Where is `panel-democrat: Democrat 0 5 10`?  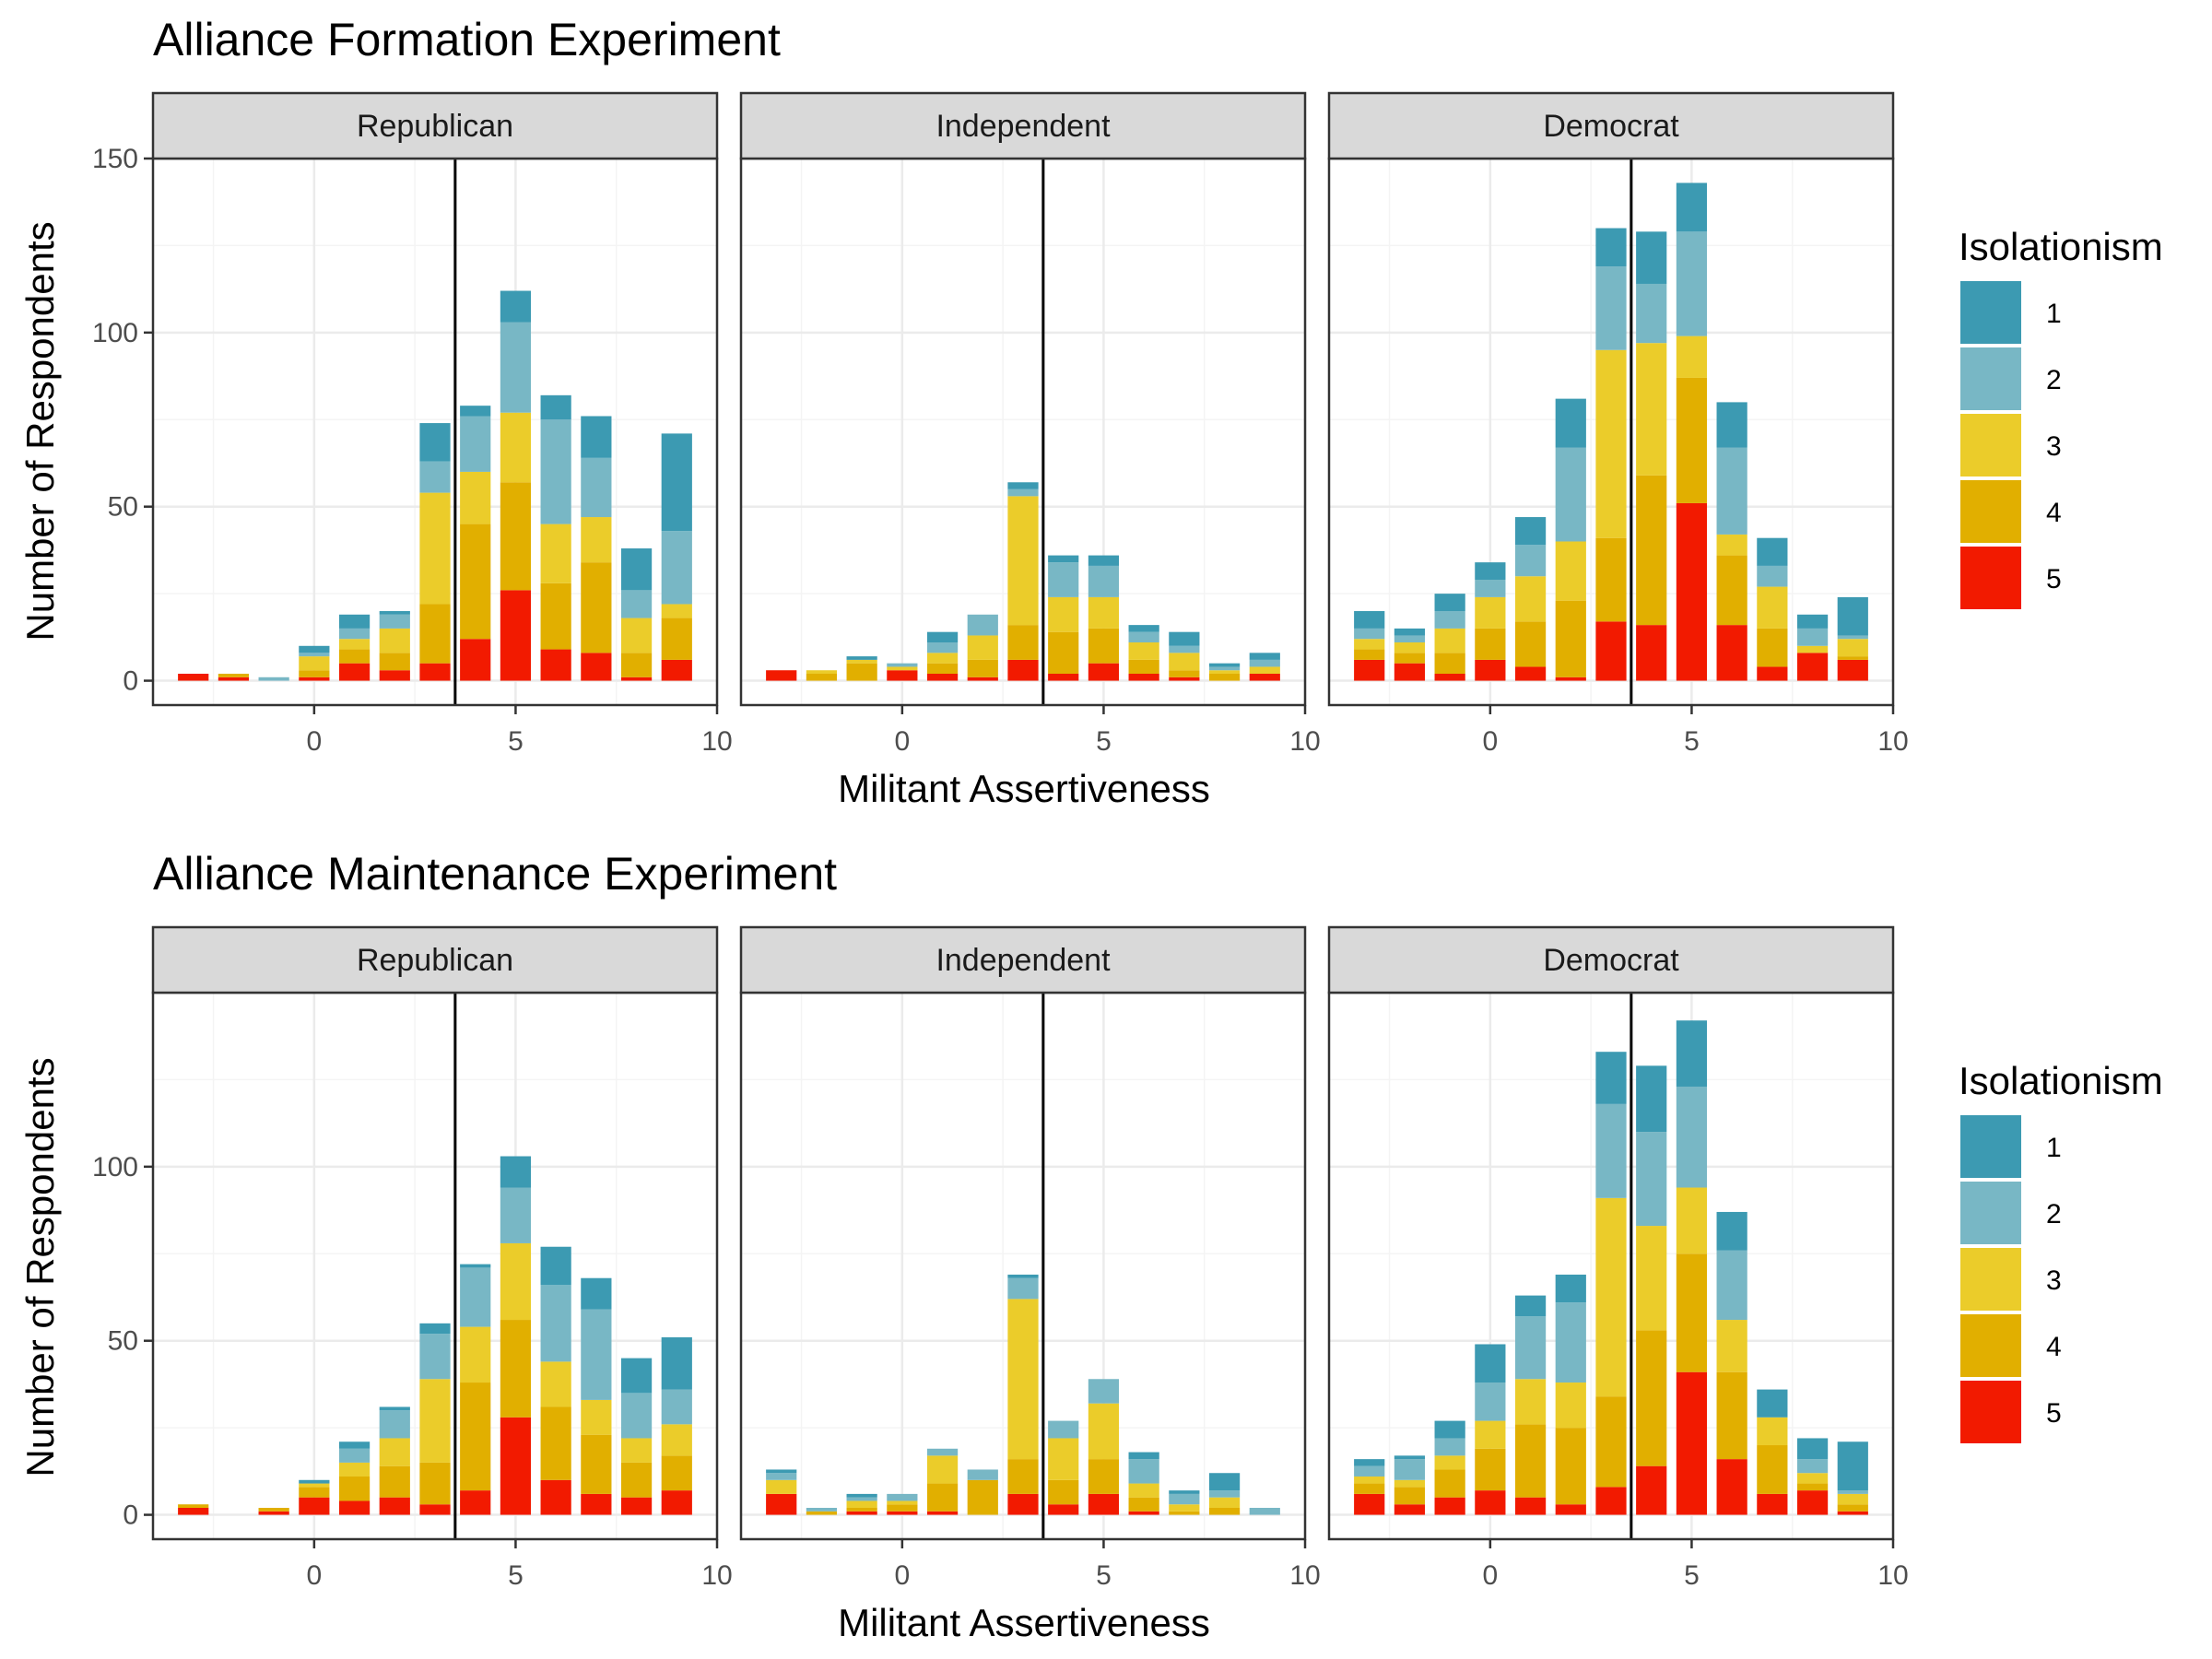
panel-democrat: Democrat 0 5 10 is located at coordinates (1618, 1258).